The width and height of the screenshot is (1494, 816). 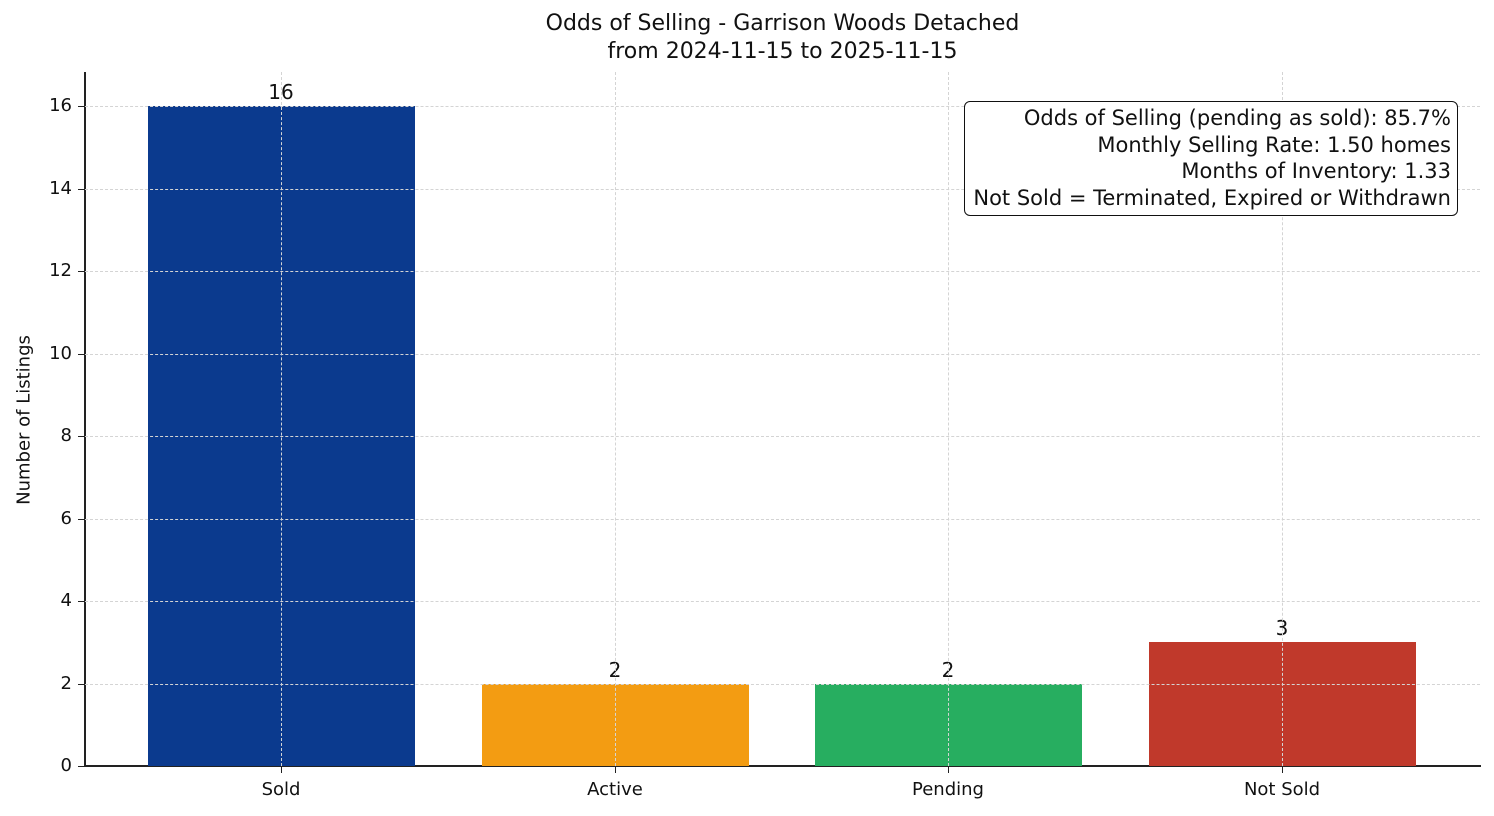 I want to click on y-tick-label: 14, so click(x=60, y=188).